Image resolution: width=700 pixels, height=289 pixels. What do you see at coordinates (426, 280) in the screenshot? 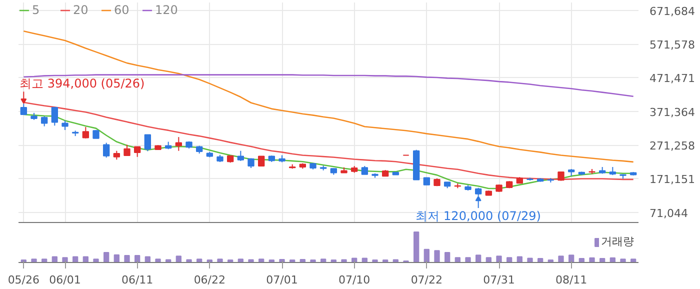
I see `x-tick-label: 07/22` at bounding box center [426, 280].